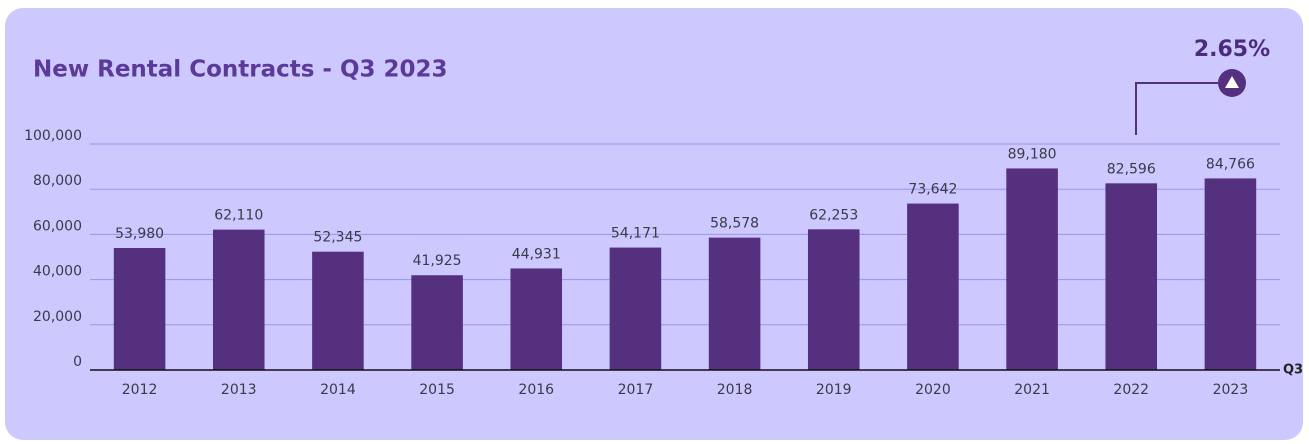  What do you see at coordinates (238, 216) in the screenshot?
I see `data-label: 62,110` at bounding box center [238, 216].